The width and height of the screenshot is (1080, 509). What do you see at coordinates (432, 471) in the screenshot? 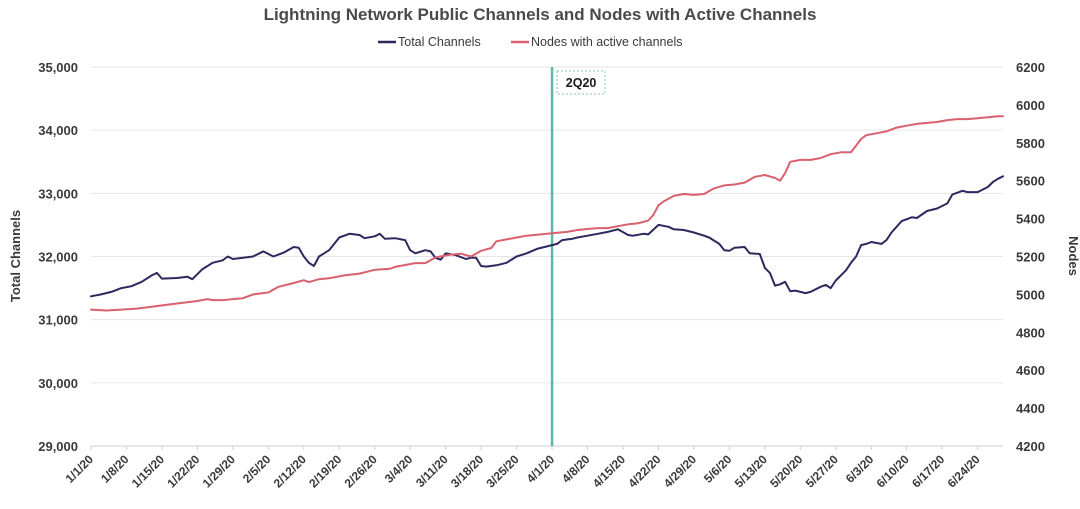
I see `x-tick-label: 3/11/20` at bounding box center [432, 471].